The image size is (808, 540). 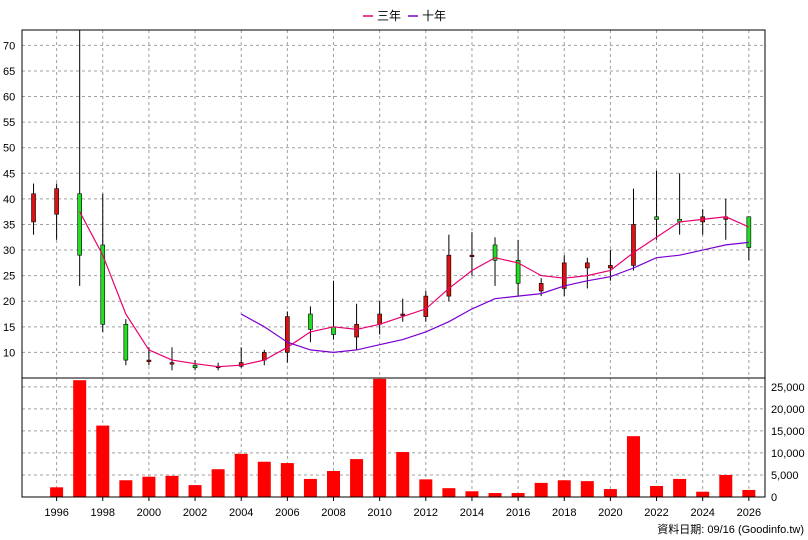 What do you see at coordinates (788, 388) in the screenshot?
I see `volume-y-tick-label: 25,000` at bounding box center [788, 388].